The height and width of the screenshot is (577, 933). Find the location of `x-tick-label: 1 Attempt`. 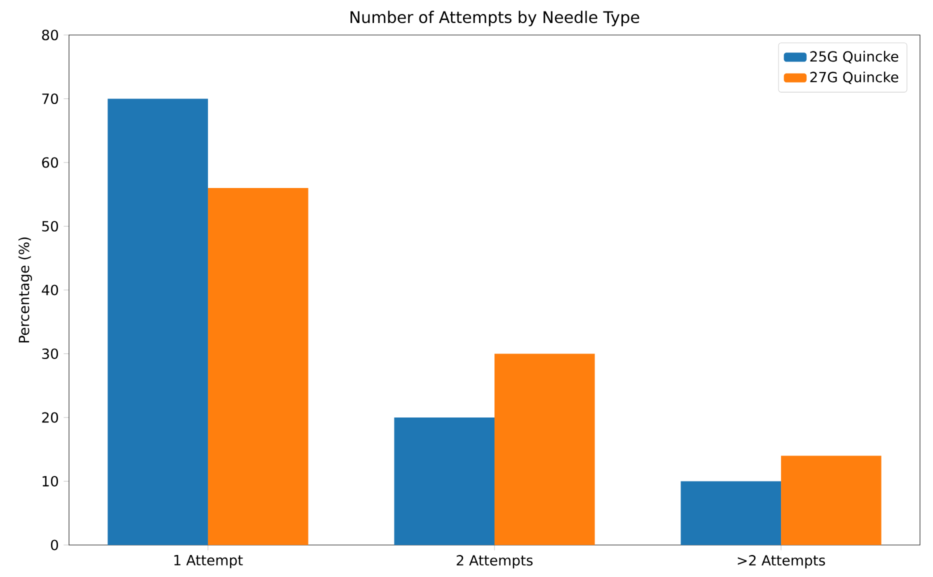

x-tick-label: 1 Attempt is located at coordinates (208, 561).